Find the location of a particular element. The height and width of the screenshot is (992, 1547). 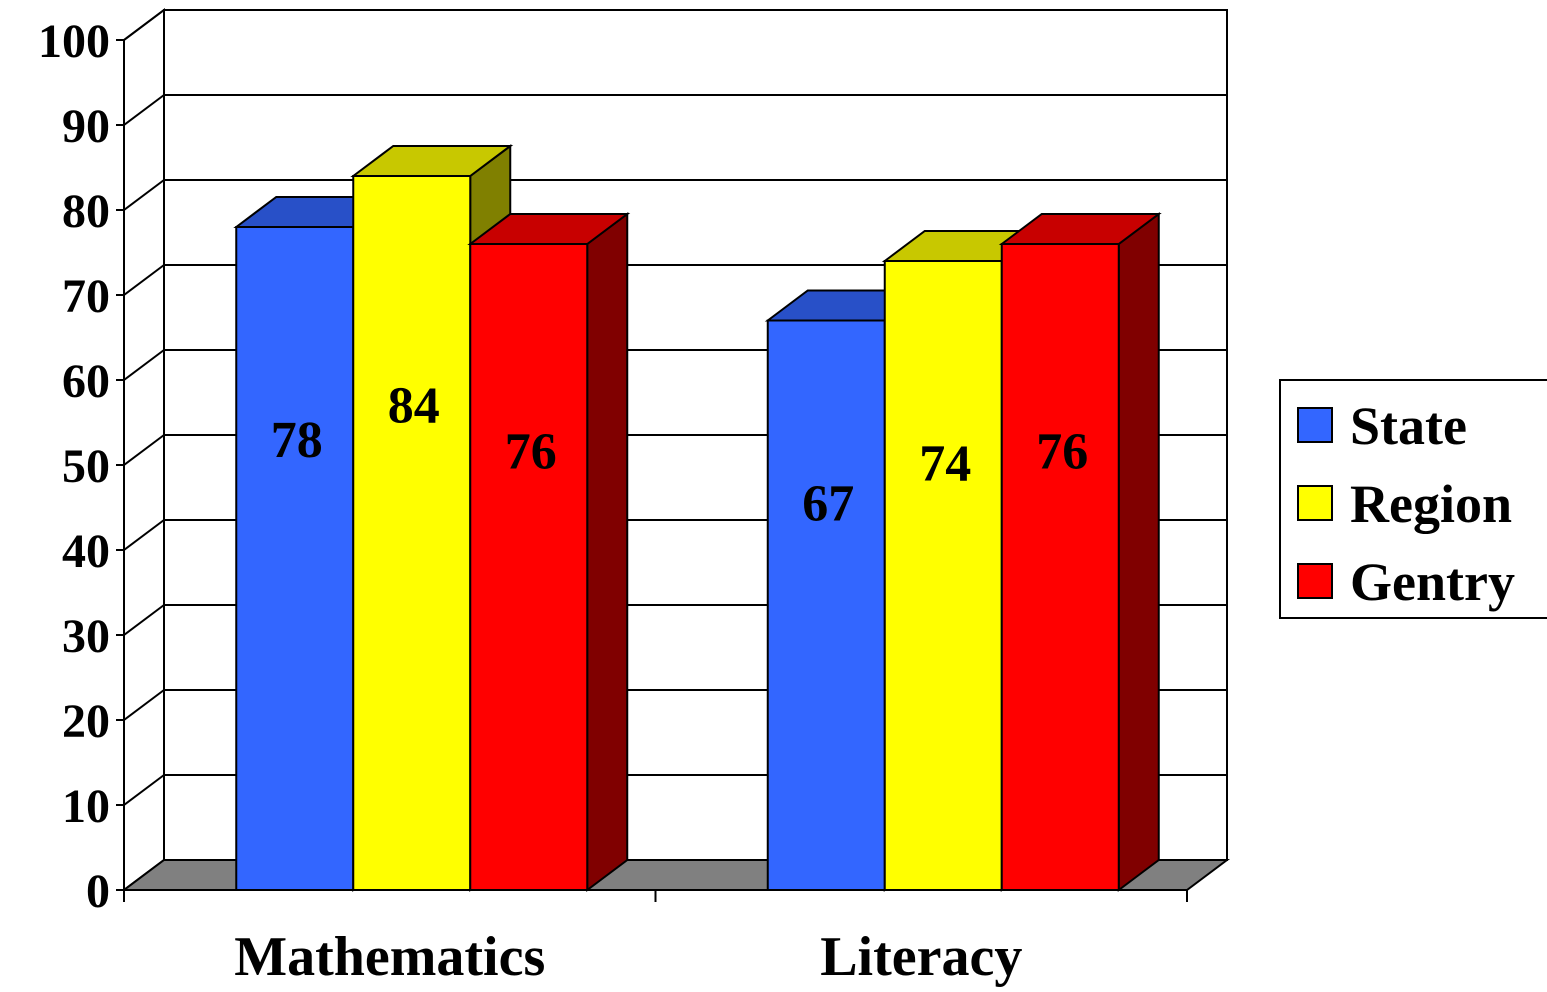

y-tick-label: 40 is located at coordinates (86, 551).